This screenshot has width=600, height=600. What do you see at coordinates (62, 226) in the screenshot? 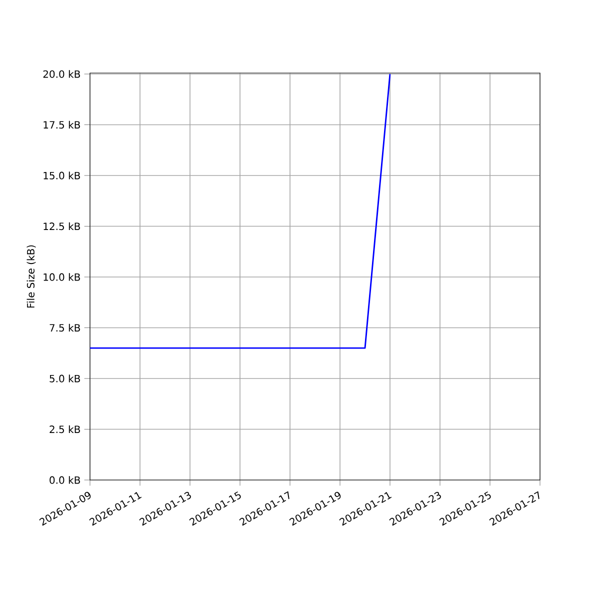
I see `y-tick-label: 12.5 kB` at bounding box center [62, 226].